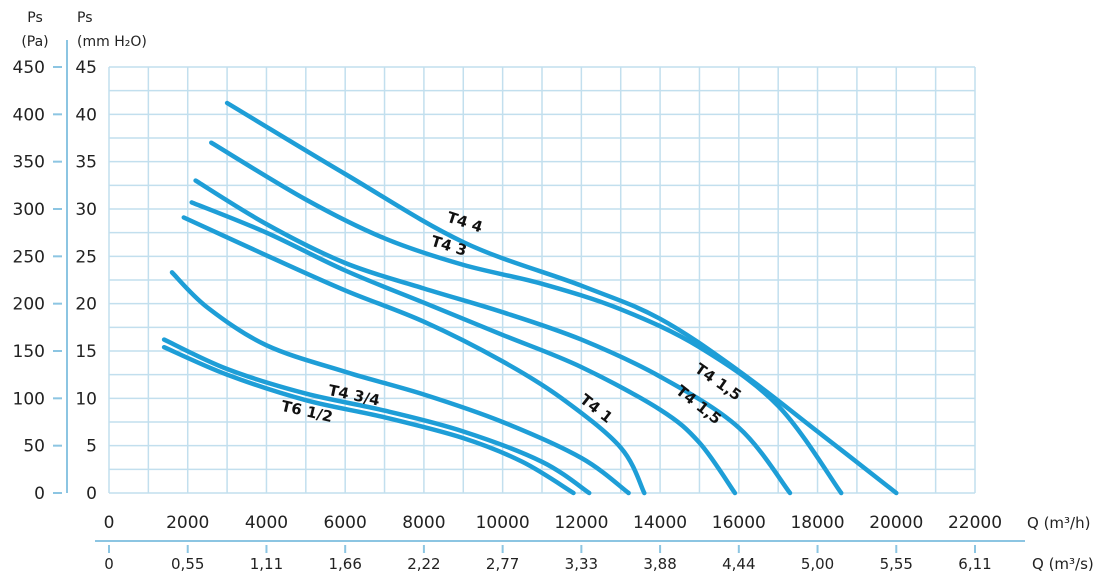  I want to click on y-tick-label-mm: 5, so click(91, 447).